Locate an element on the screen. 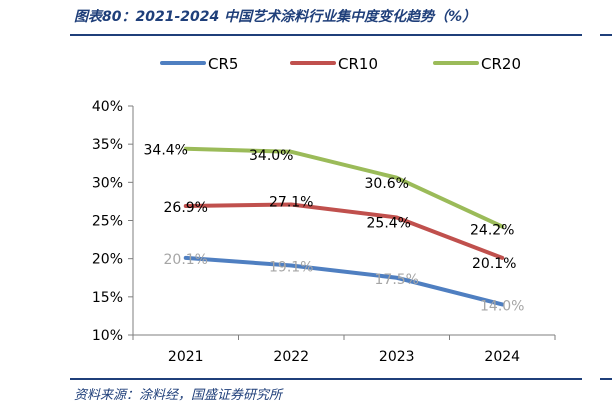 The image size is (612, 411). data-label-cr10: 26.9% is located at coordinates (186, 208).